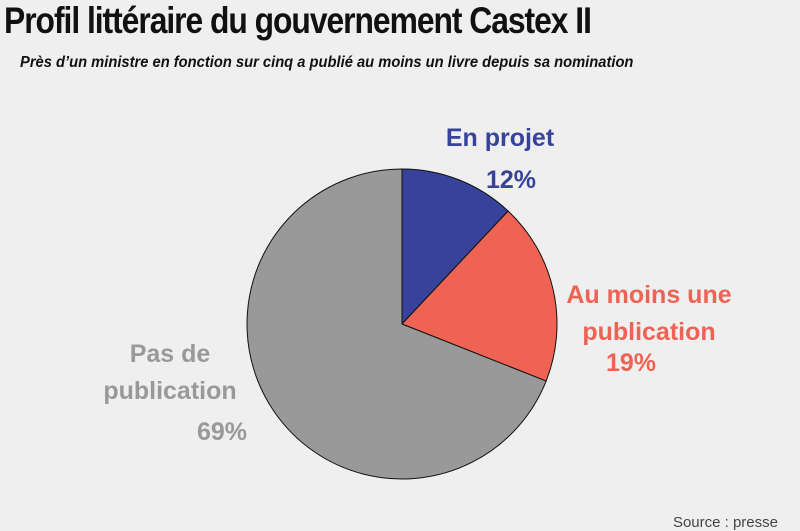 The height and width of the screenshot is (531, 800). What do you see at coordinates (500, 138) in the screenshot?
I see `slice-label-1: En projet` at bounding box center [500, 138].